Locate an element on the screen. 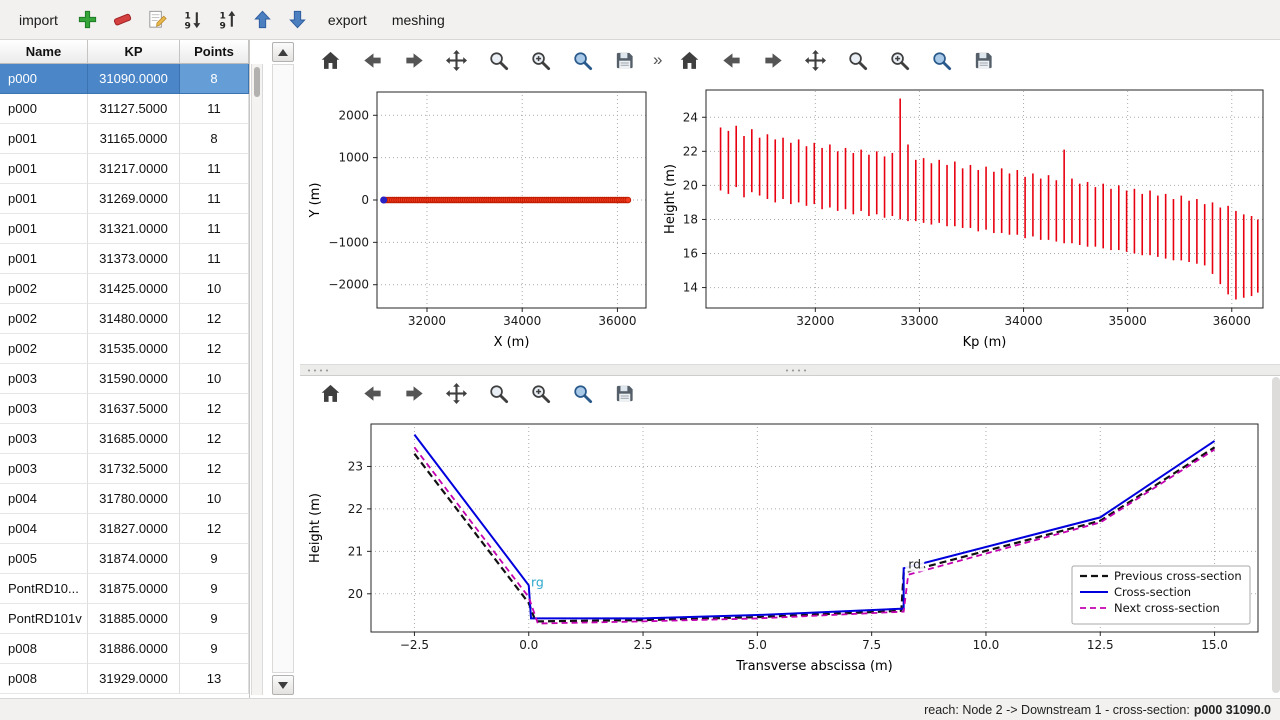 The height and width of the screenshot is (720, 1280). cell-kp: 31885.0000 is located at coordinates (134, 619).